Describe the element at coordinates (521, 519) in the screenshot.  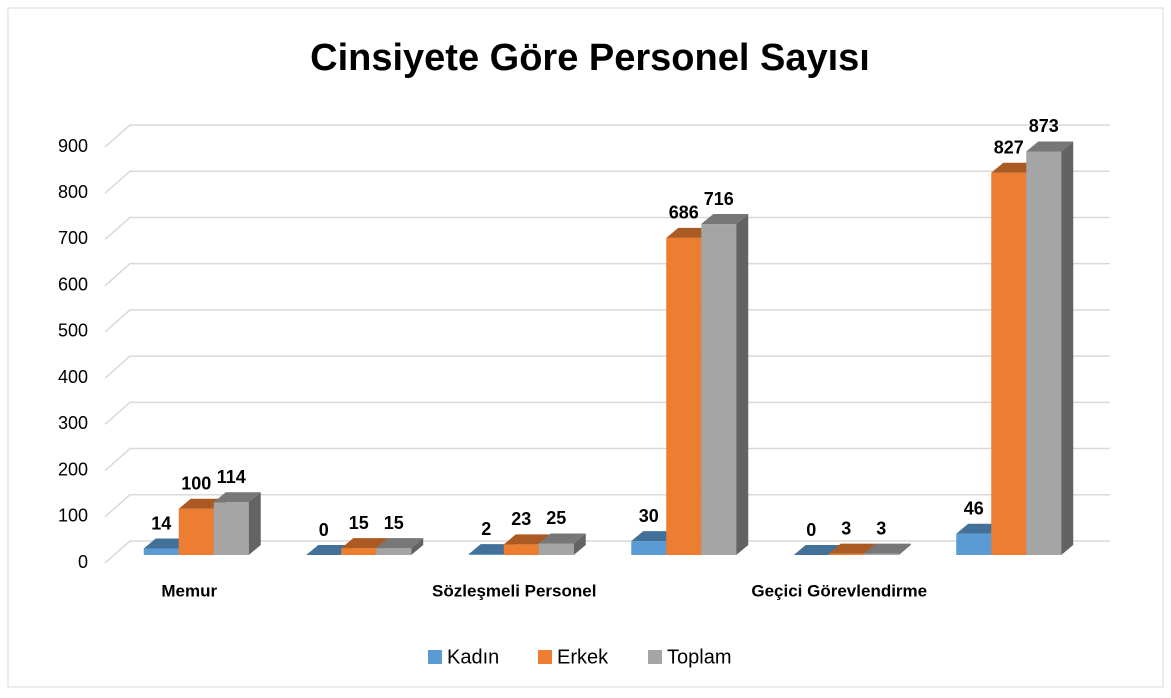
I see `value-label: 23` at that location.